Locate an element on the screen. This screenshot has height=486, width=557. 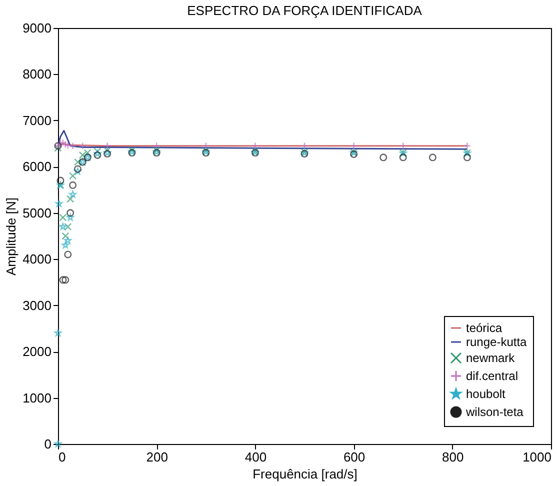
legend-label: dif.central is located at coordinates (492, 376).